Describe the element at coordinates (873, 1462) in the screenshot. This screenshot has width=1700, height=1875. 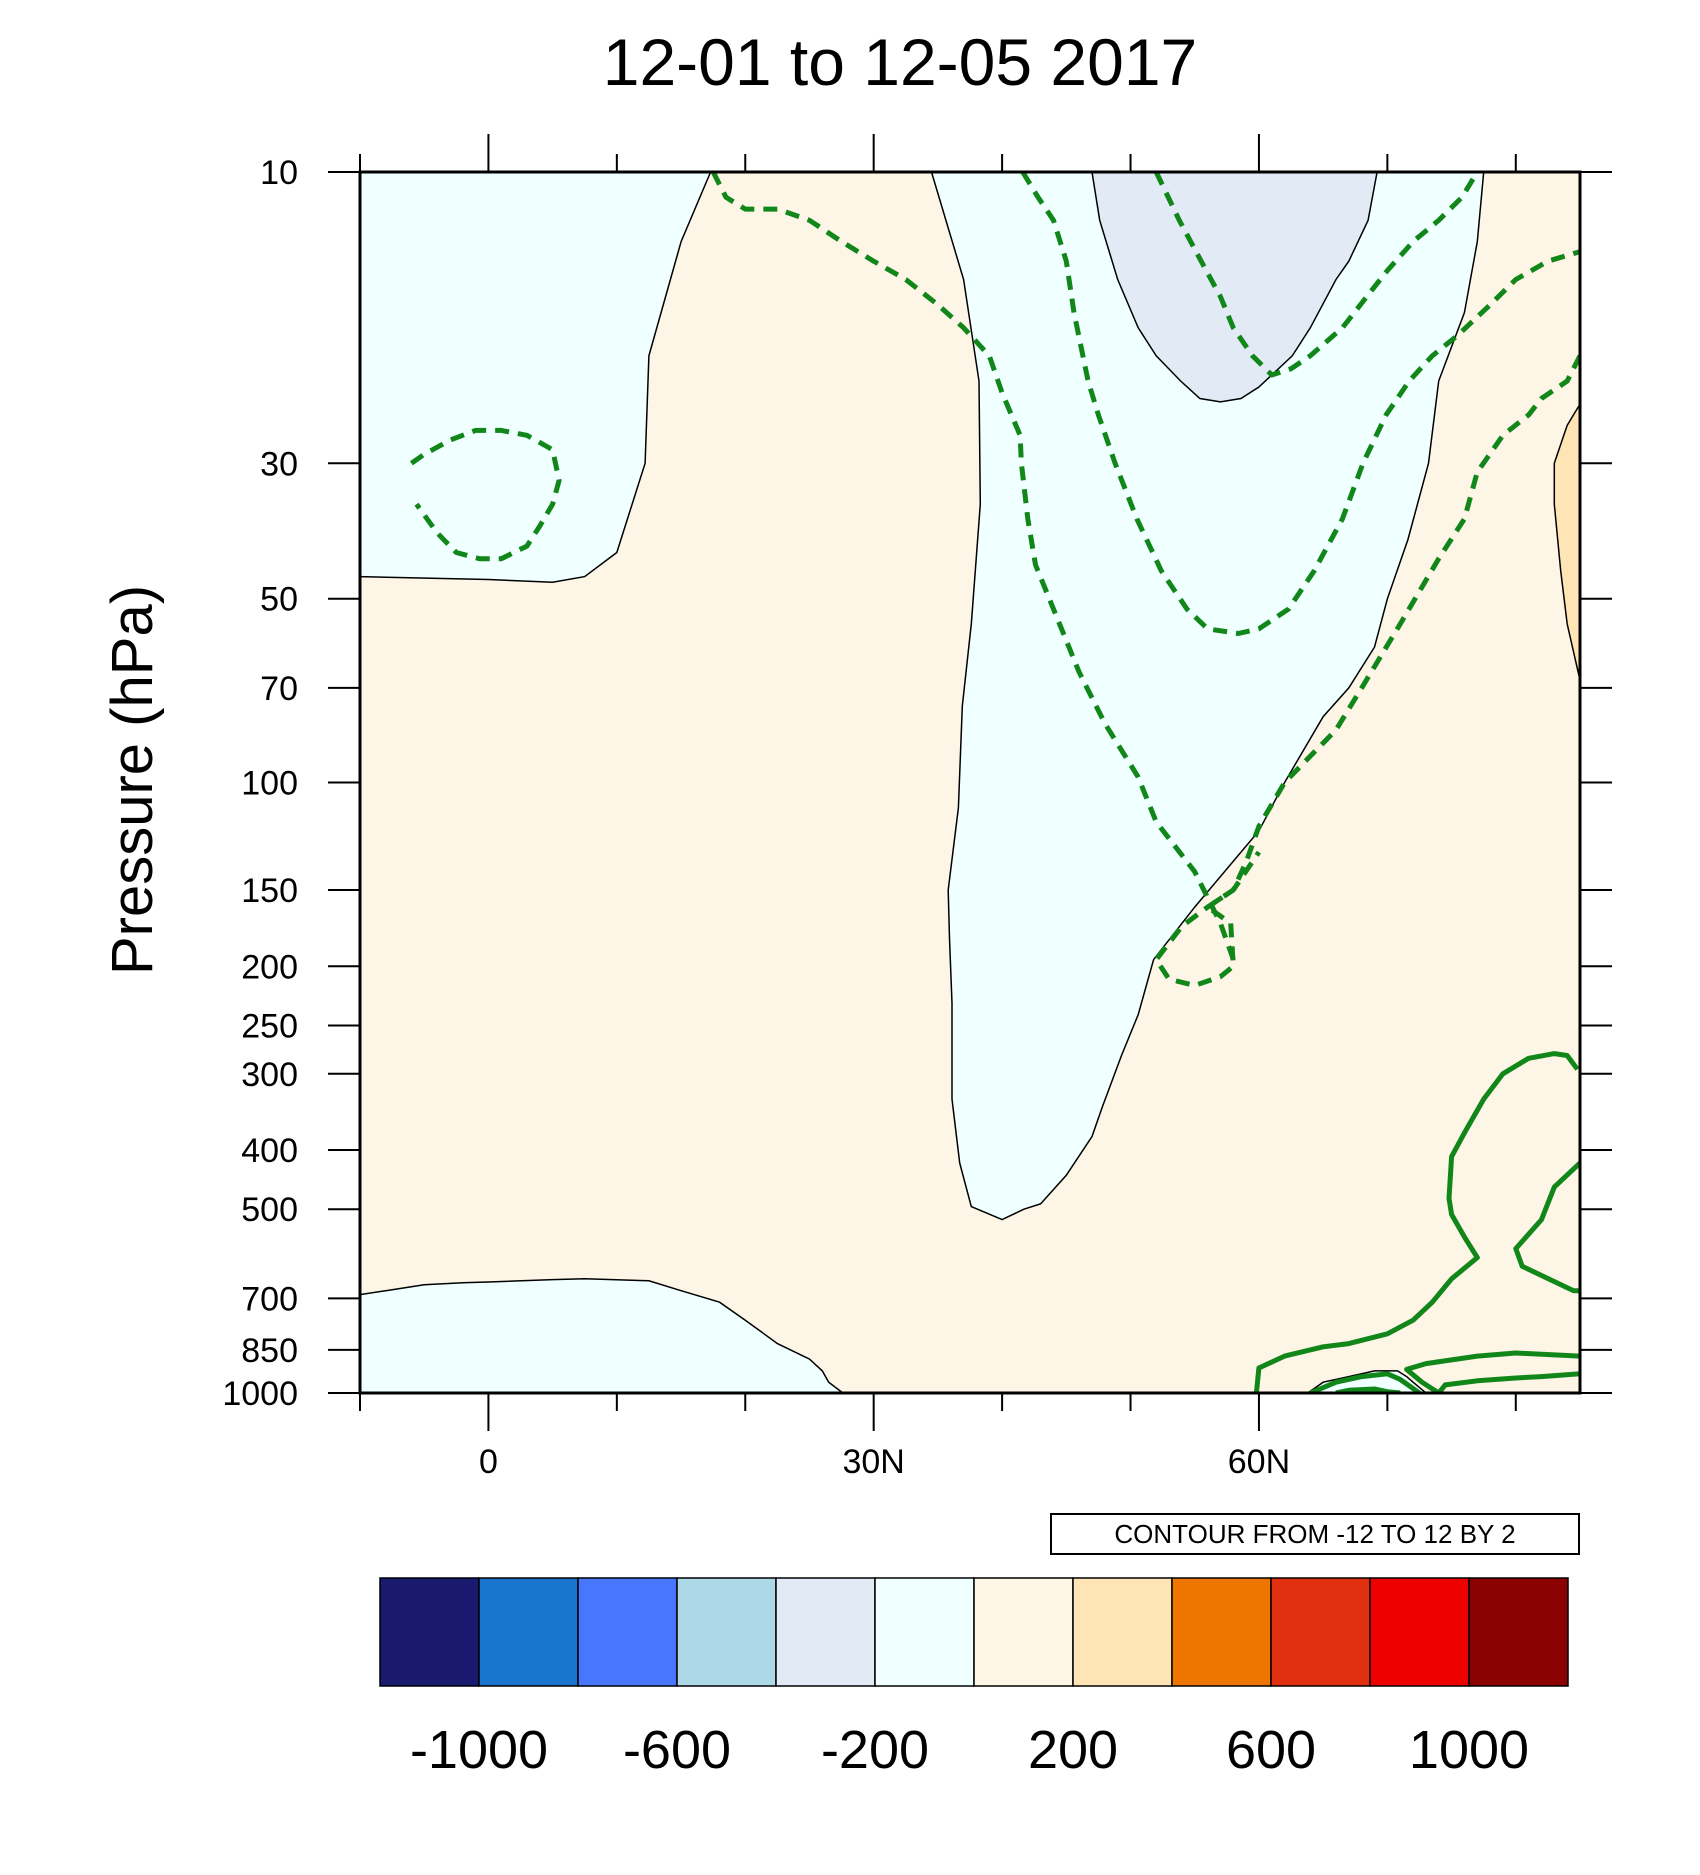
I see `x-tick-label-30: 30N` at that location.